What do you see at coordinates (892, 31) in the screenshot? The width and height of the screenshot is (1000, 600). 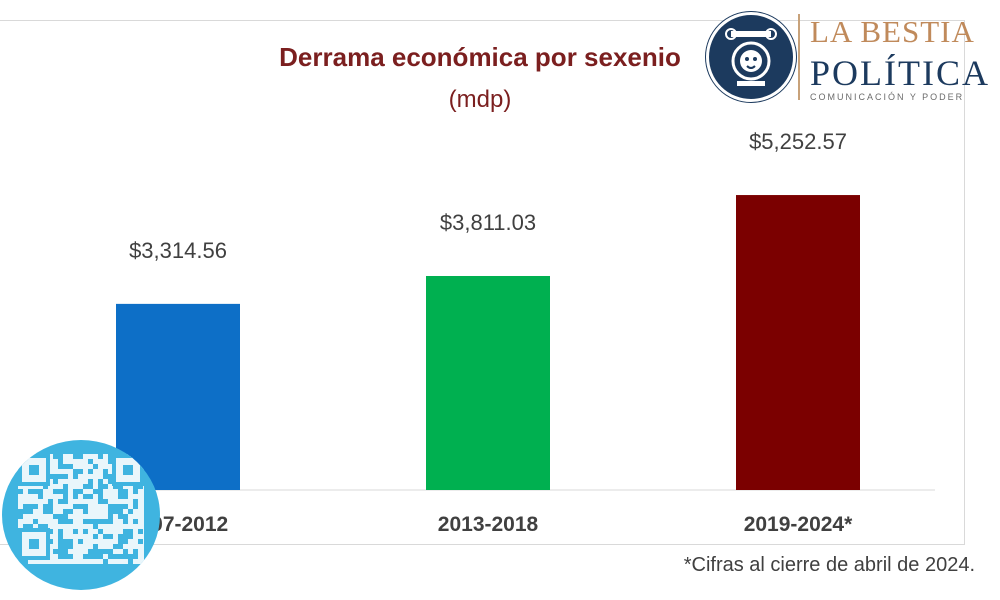 I see `brand-name-line1: LA BESTIA` at bounding box center [892, 31].